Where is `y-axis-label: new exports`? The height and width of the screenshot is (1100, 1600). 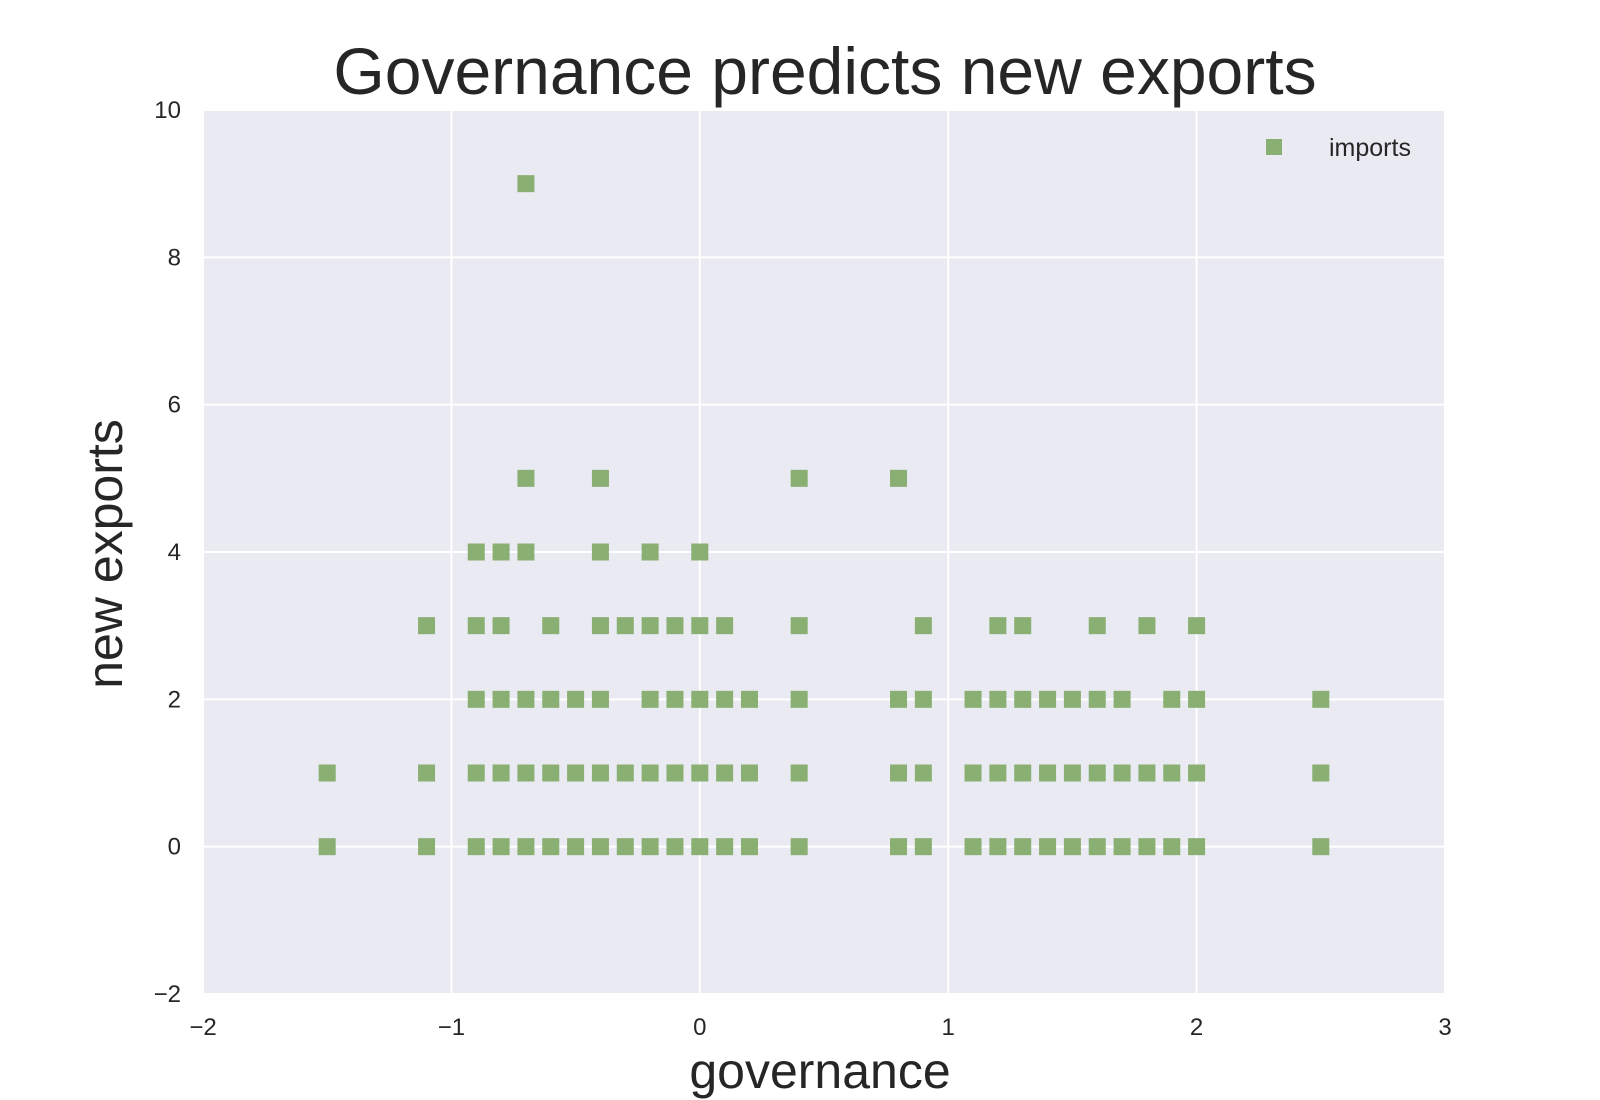 y-axis-label: new exports is located at coordinates (105, 554).